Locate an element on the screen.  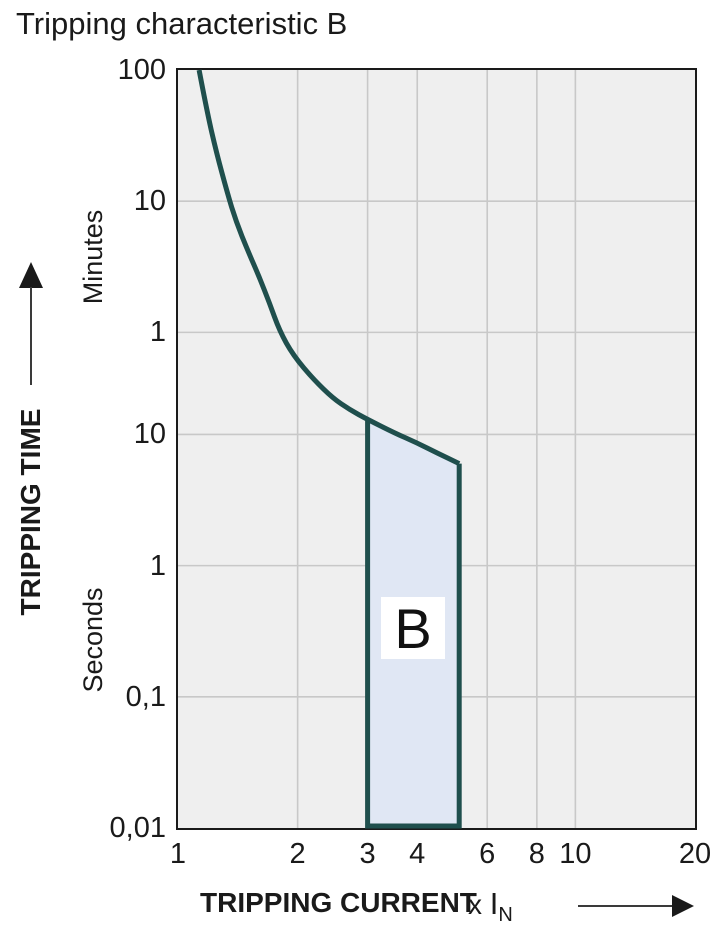
x-tick-label: 20 is located at coordinates (695, 854).